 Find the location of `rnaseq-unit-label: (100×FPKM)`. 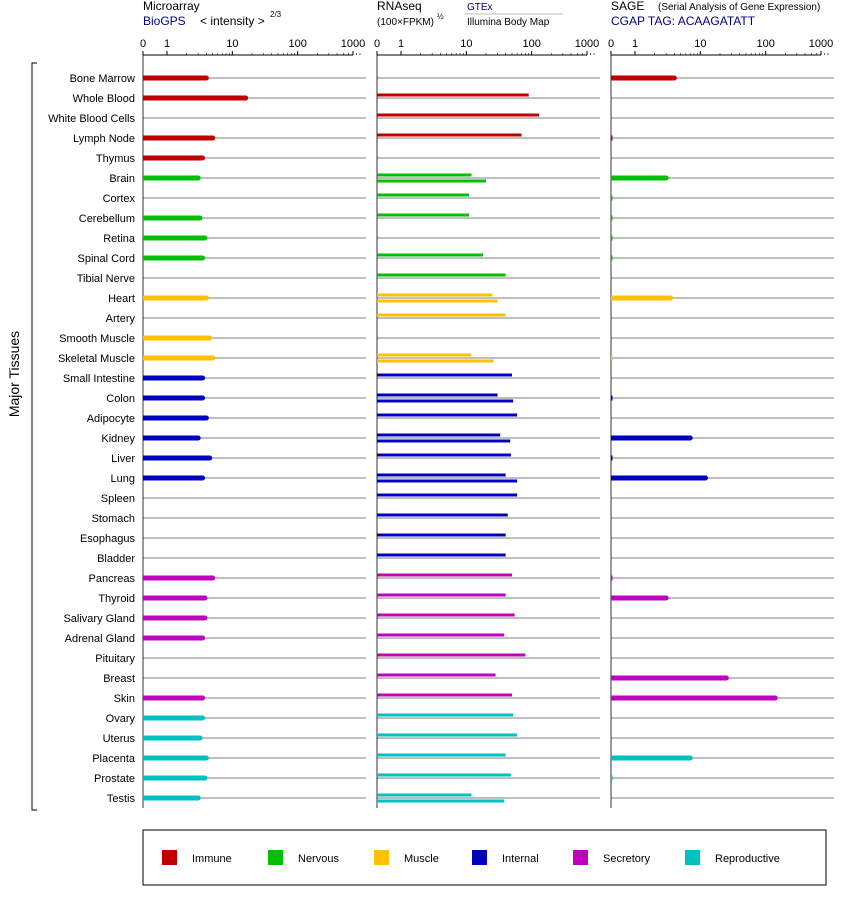

rnaseq-unit-label: (100×FPKM) is located at coordinates (405, 22).